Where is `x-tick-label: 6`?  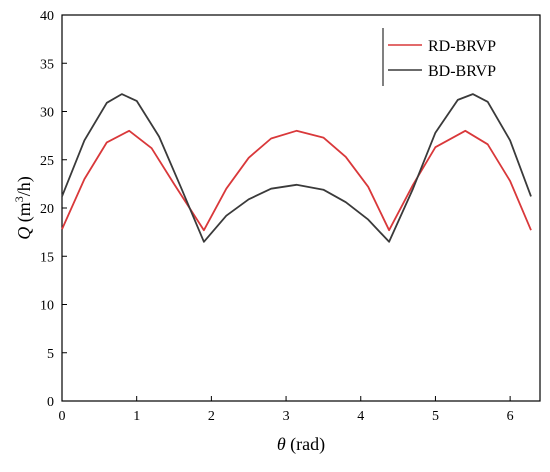
x-tick-label: 6 is located at coordinates (510, 416).